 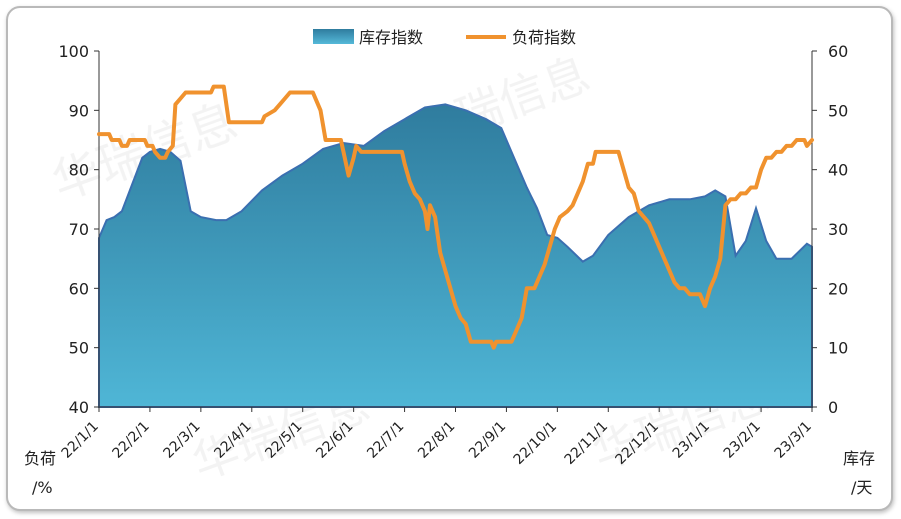 I want to click on x-tick-label: 23/3/1, so click(x=793, y=440).